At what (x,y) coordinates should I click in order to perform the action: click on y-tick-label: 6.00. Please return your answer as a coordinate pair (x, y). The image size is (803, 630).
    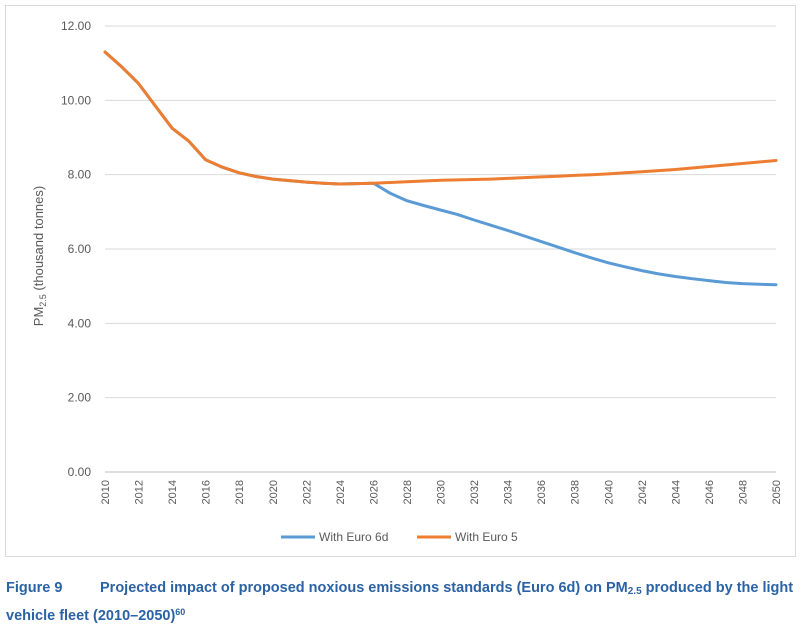
    Looking at the image, I should click on (80, 249).